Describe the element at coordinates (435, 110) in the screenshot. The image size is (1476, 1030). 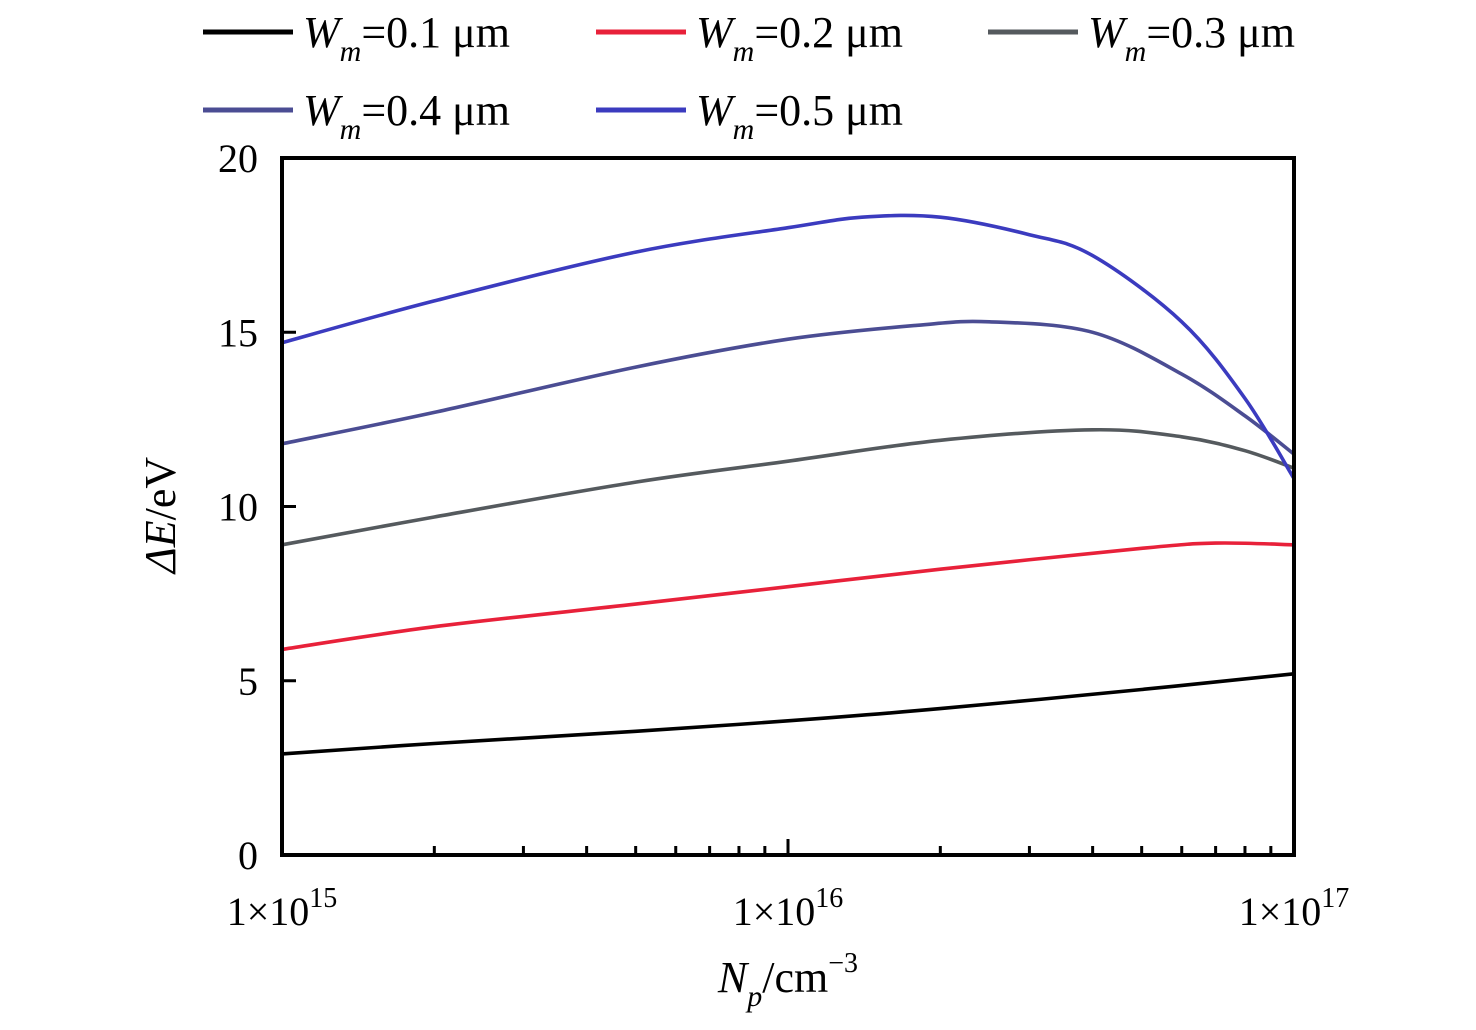
I see `legend-label-value: =0.4 μm` at that location.